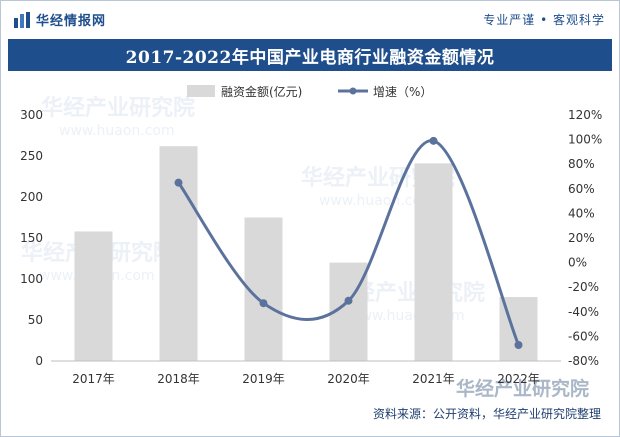  What do you see at coordinates (581, 189) in the screenshot?
I see `right-tick-label: 60%` at bounding box center [581, 189].